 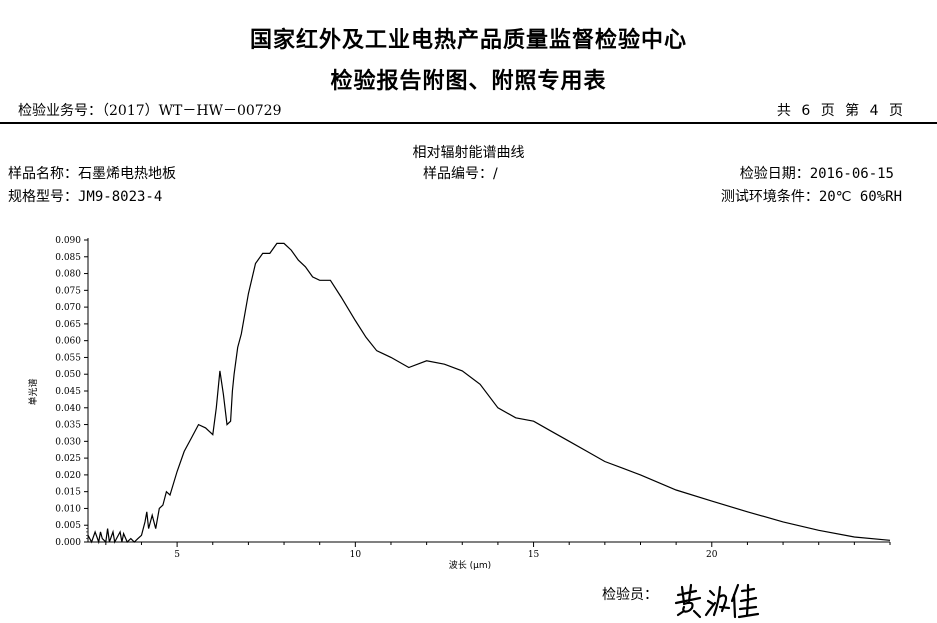 What do you see at coordinates (68, 392) in the screenshot?
I see `y-tick-label: 0.045` at bounding box center [68, 392].